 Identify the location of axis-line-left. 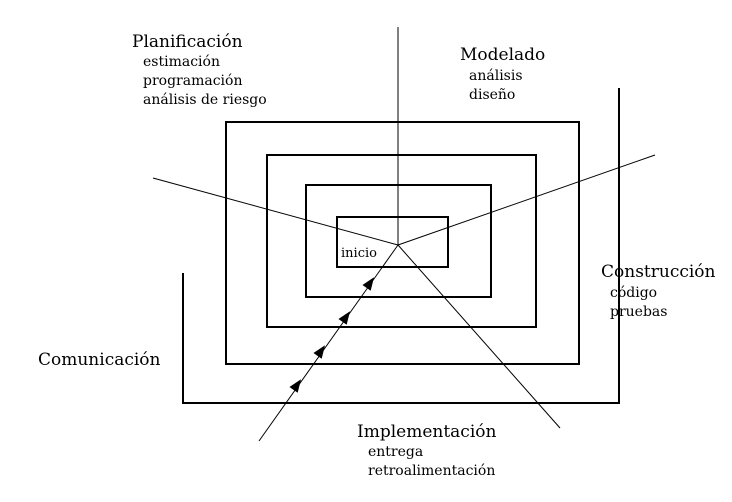
(275, 211).